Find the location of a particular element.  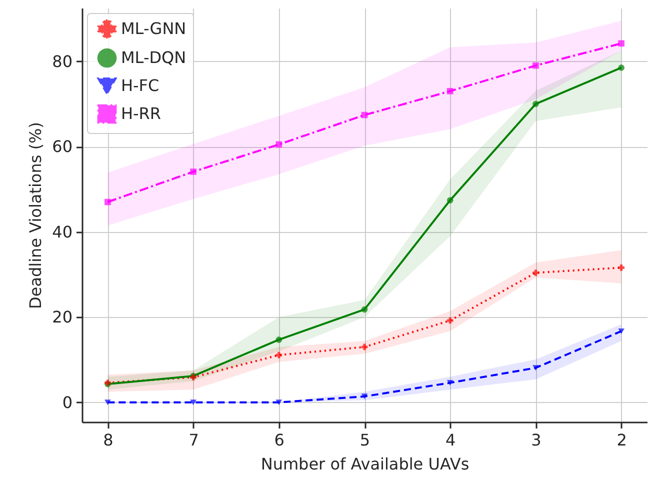

legend-label: H-RR is located at coordinates (141, 113).